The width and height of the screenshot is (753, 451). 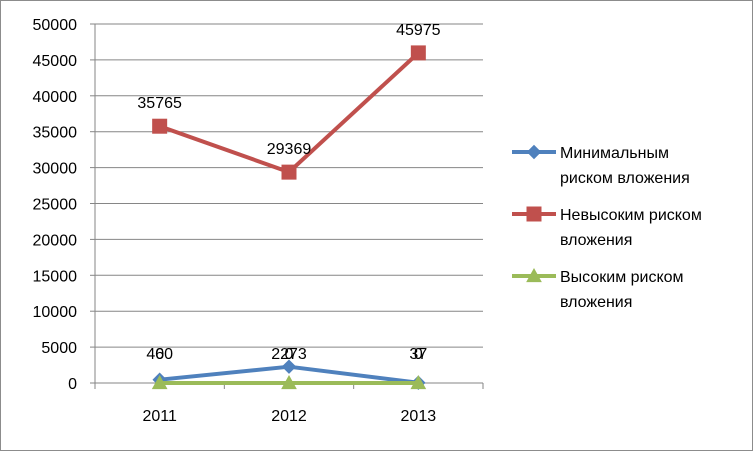 What do you see at coordinates (55, 61) in the screenshot?
I see `y-tick-label: 45000` at bounding box center [55, 61].